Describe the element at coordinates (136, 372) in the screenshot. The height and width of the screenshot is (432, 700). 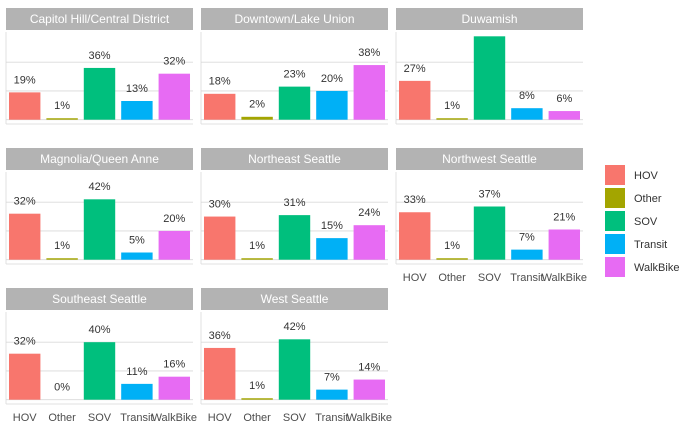
I see `value-label: 11%` at that location.